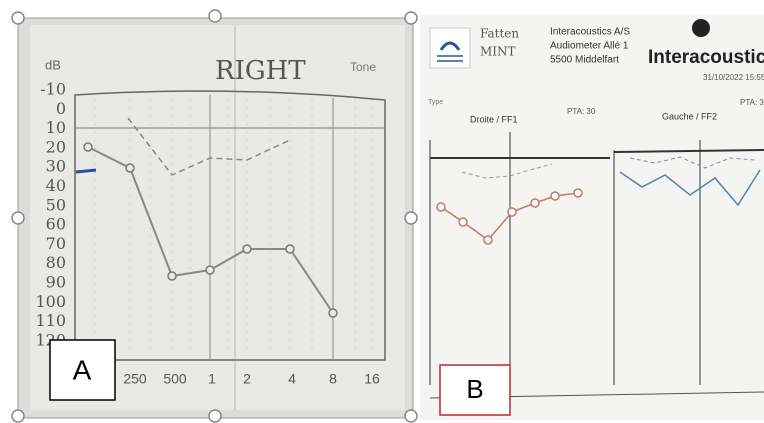 This screenshot has height=423, width=764. What do you see at coordinates (175, 379) in the screenshot?
I see `x-label: 500` at bounding box center [175, 379].